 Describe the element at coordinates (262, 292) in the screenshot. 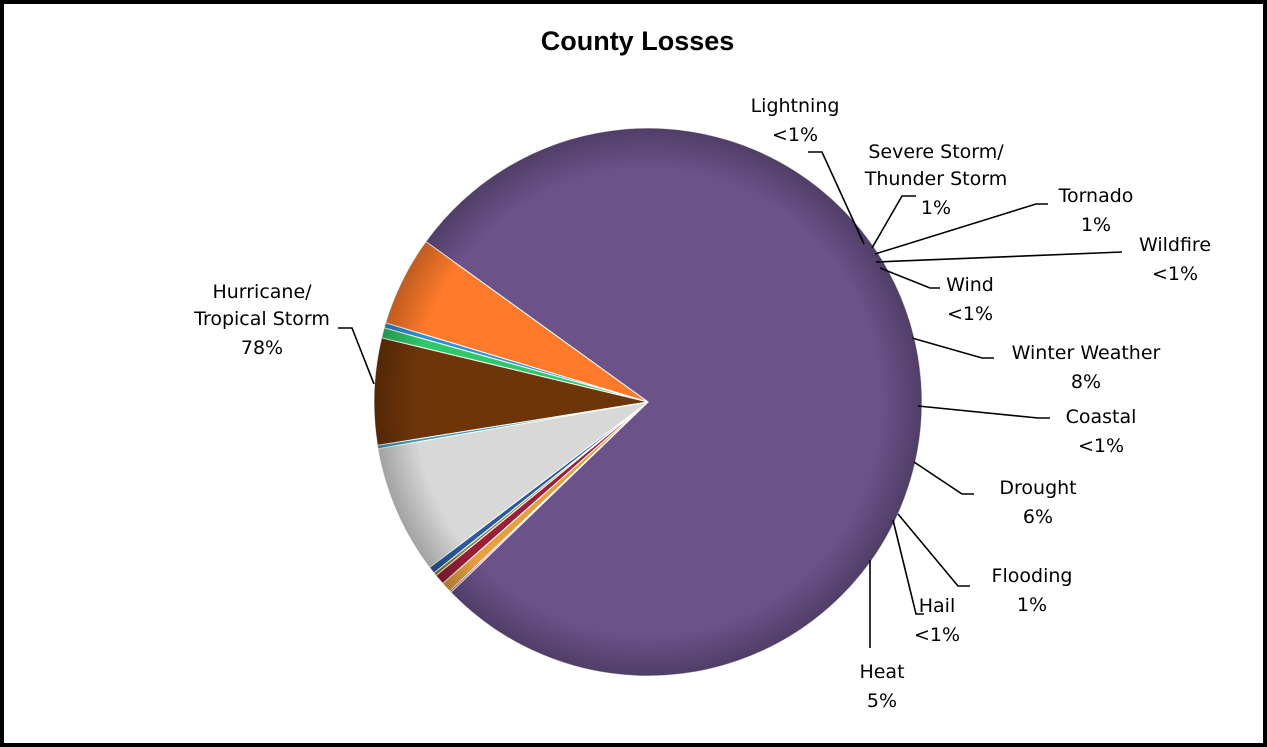

I see `slice-label-name: Hurricane/` at that location.